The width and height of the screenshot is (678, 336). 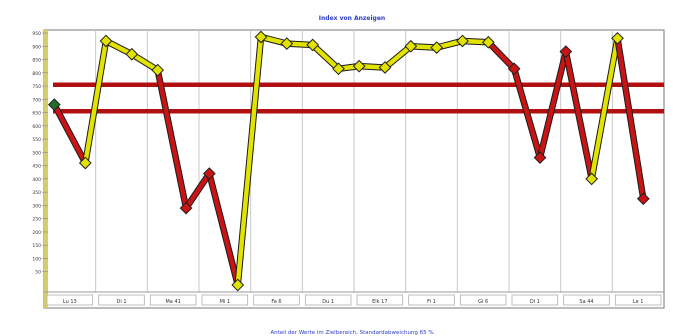 What do you see at coordinates (36, 87) in the screenshot?
I see `y-tick-label: 750` at bounding box center [36, 87].